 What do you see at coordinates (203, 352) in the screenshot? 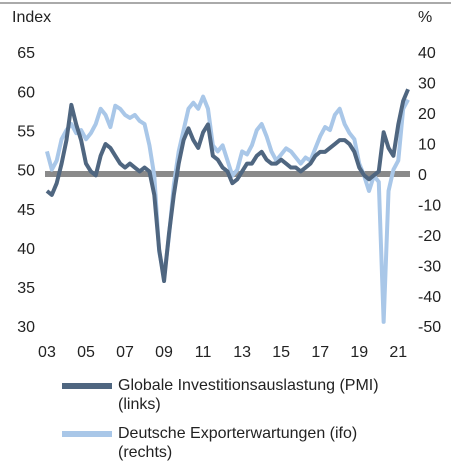
I see `x-tick-label: 11` at bounding box center [203, 352].